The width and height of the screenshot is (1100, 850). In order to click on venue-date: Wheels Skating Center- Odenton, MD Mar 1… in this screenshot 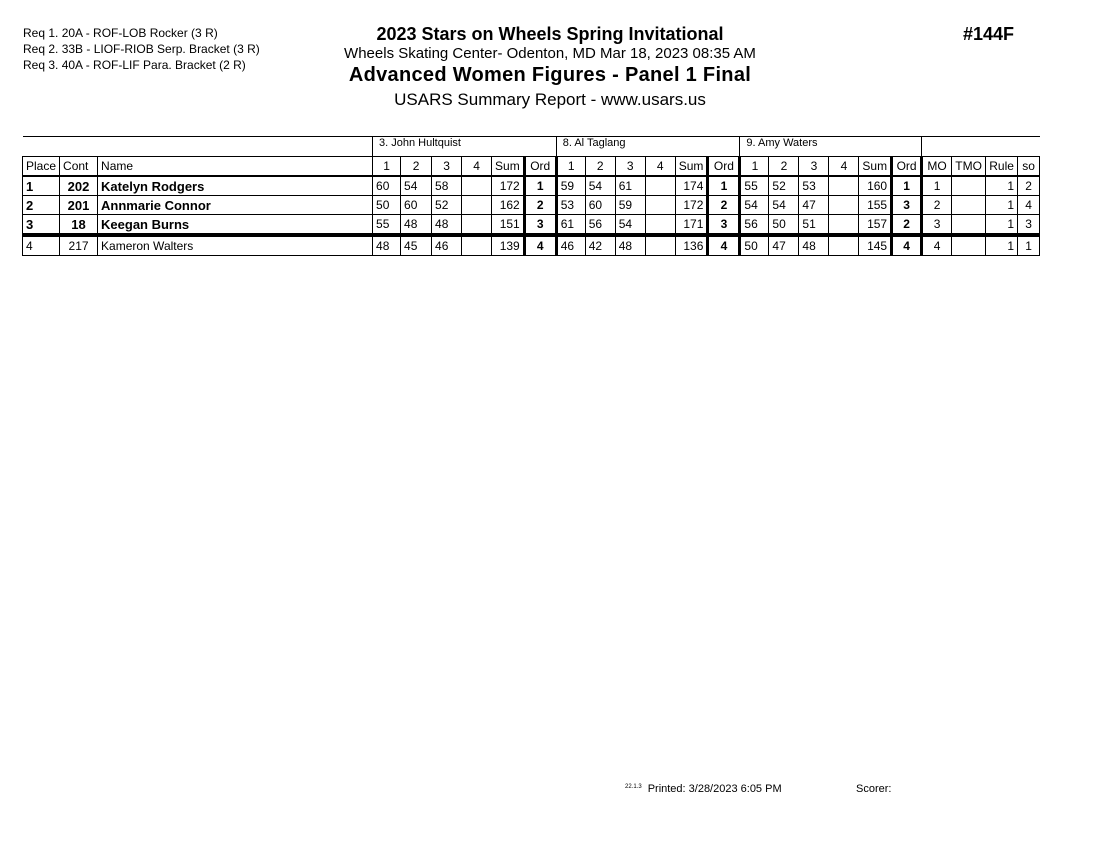, I will do `click(550, 53)`.